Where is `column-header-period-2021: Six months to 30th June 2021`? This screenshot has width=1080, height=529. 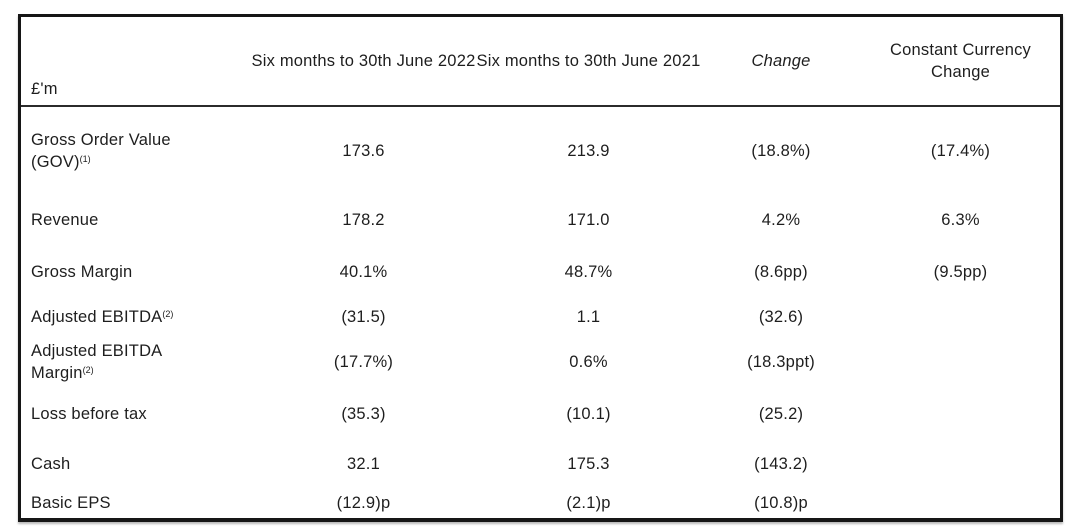
column-header-period-2021: Six months to 30th June 2021 is located at coordinates (588, 62).